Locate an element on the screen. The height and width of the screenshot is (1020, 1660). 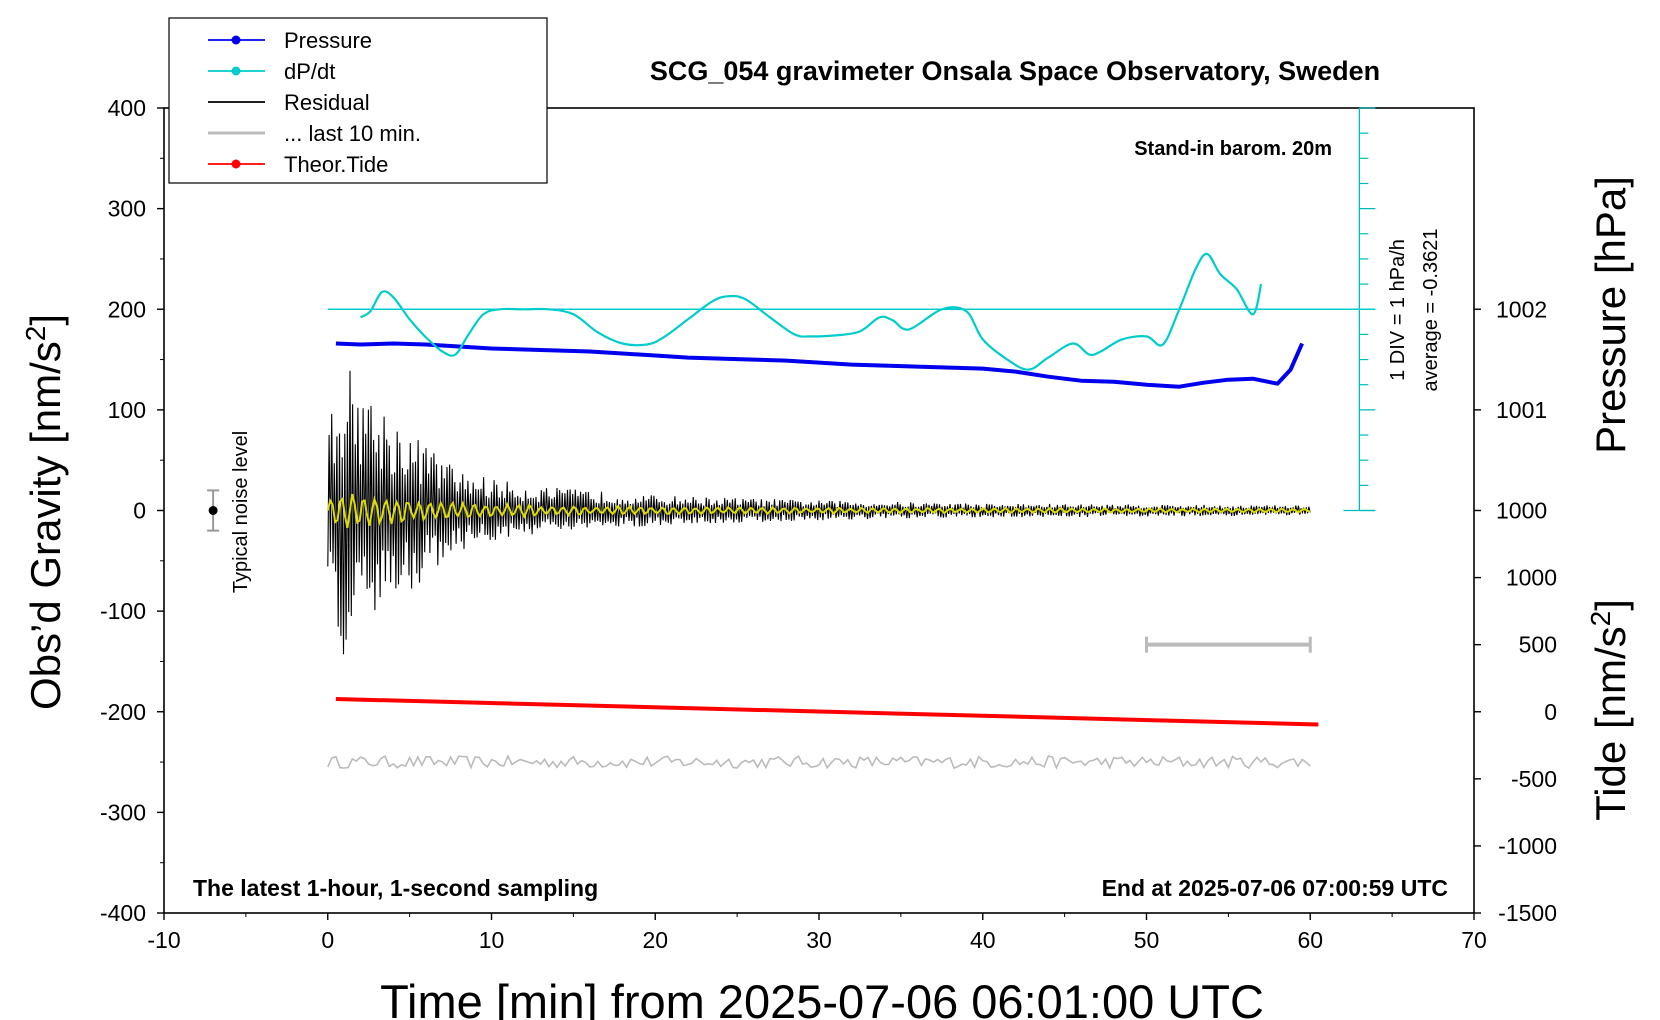
legend-label: Pressure is located at coordinates (328, 40).